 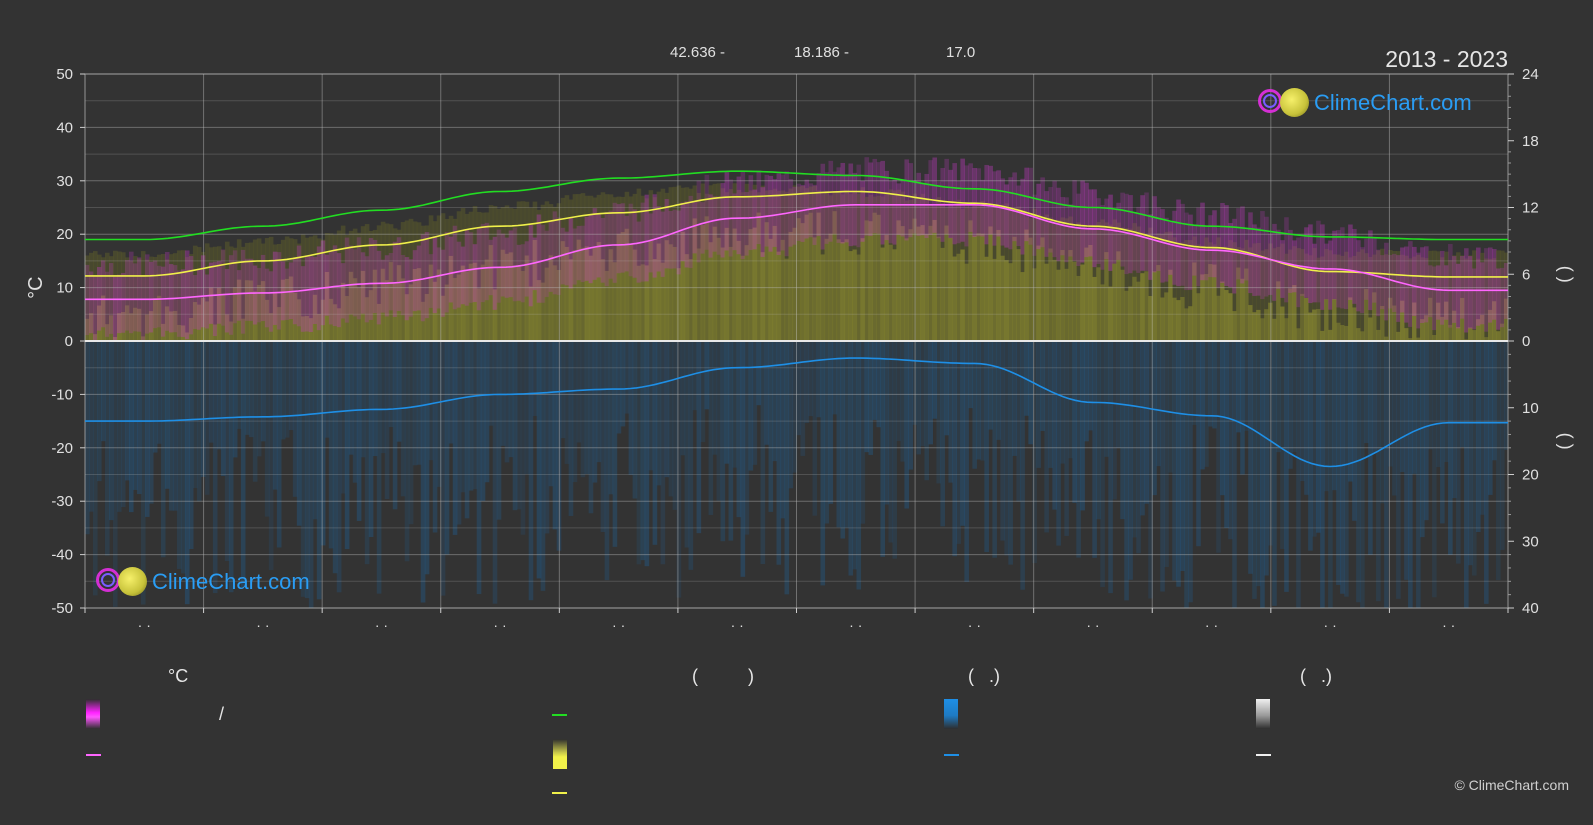 I want to click on legend-swatch-daylight, so click(x=559, y=715).